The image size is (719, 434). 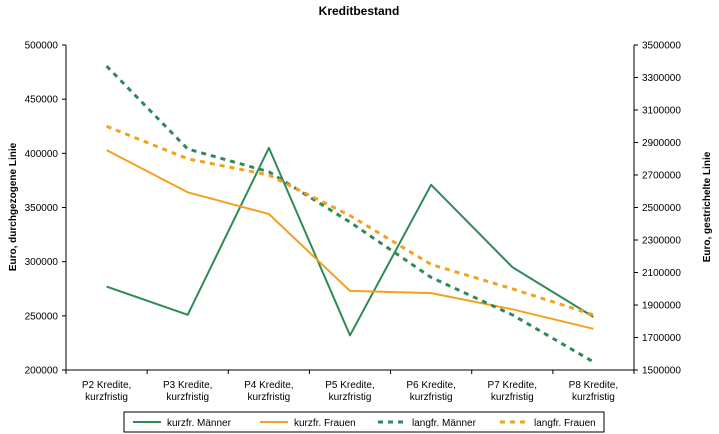 I want to click on x-tick-label: P2 Kredite, kurzfristig, so click(x=106, y=391).